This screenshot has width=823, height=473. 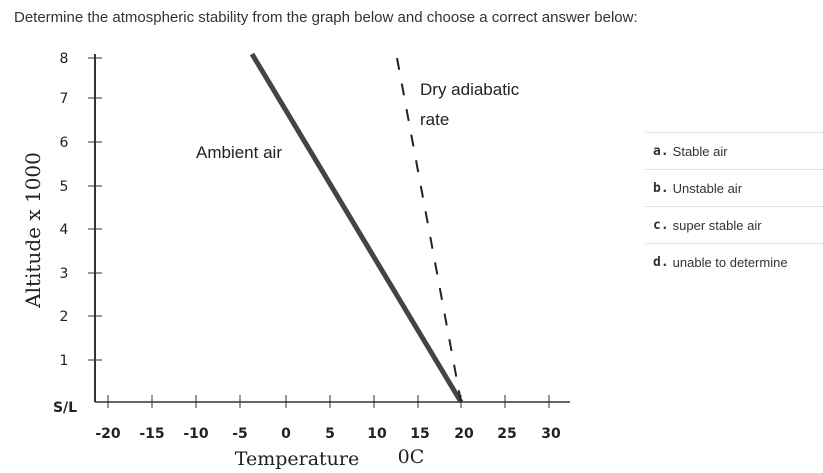 I want to click on y-tick-label: 6, so click(x=64, y=143).